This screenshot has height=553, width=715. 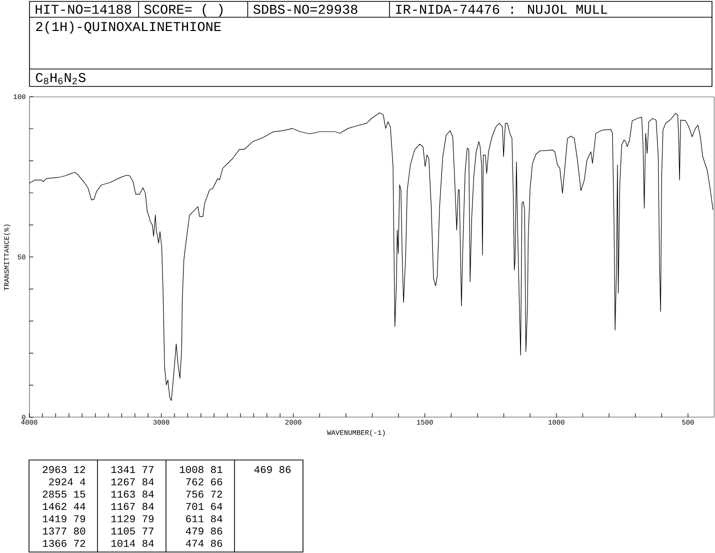 What do you see at coordinates (61, 78) in the screenshot?
I see `chart-subtitle: C$_{8}$H$_{6}$N$_{2}$S` at bounding box center [61, 78].